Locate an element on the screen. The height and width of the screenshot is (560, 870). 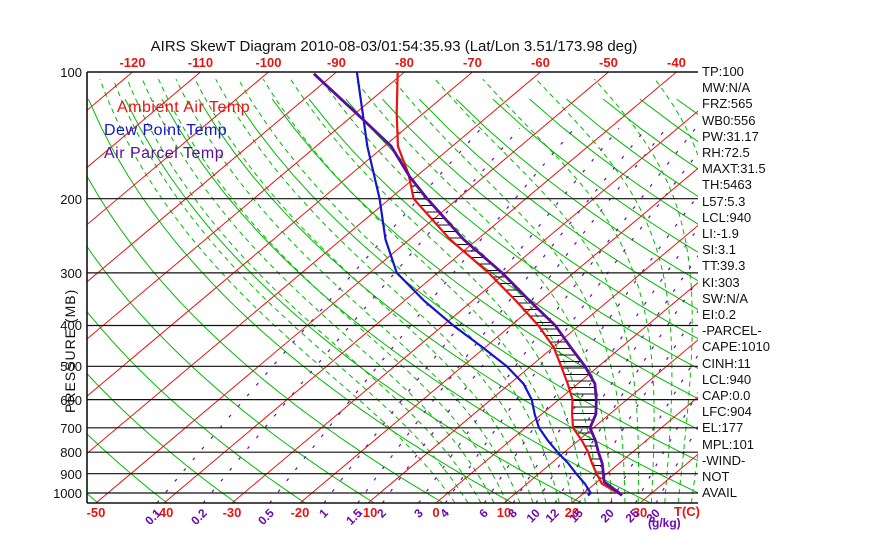
temp-axis-unit: T(C) is located at coordinates (687, 511).